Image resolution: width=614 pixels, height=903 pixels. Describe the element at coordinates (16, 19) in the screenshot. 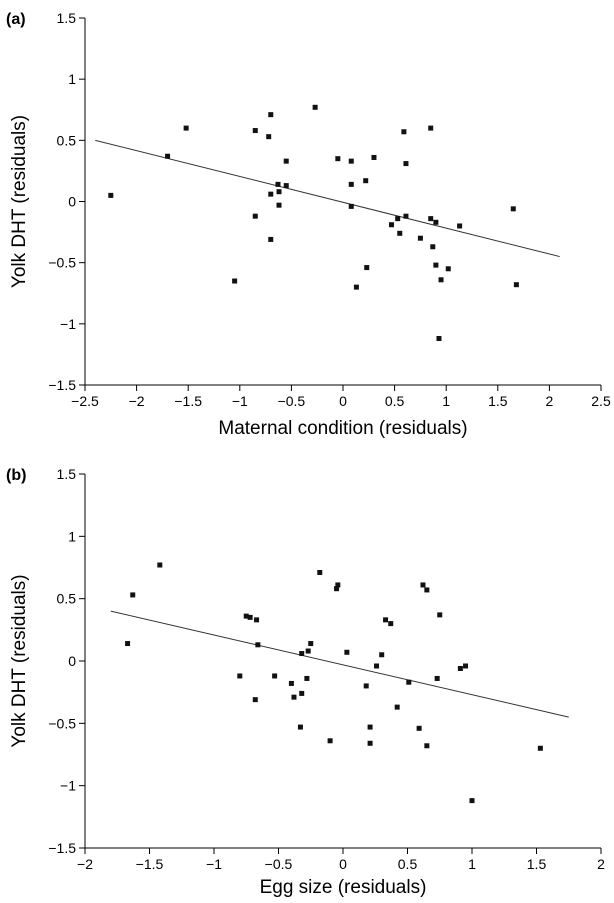

I see `panel-label: (a)` at that location.